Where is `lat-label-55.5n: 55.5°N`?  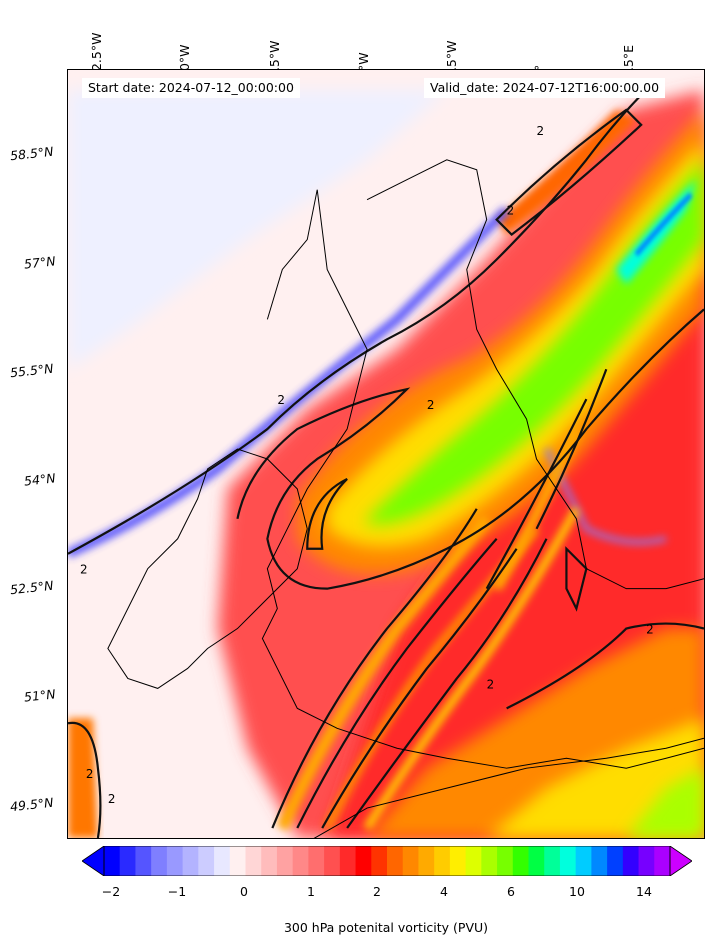
lat-label-55.5n: 55.5°N is located at coordinates (32, 370).